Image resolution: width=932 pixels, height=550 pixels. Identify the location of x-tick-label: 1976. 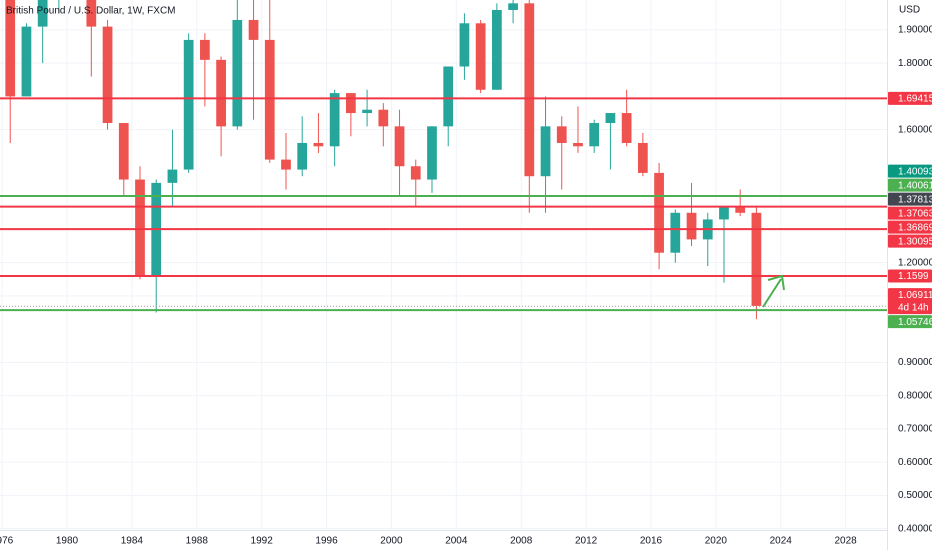
(7, 541).